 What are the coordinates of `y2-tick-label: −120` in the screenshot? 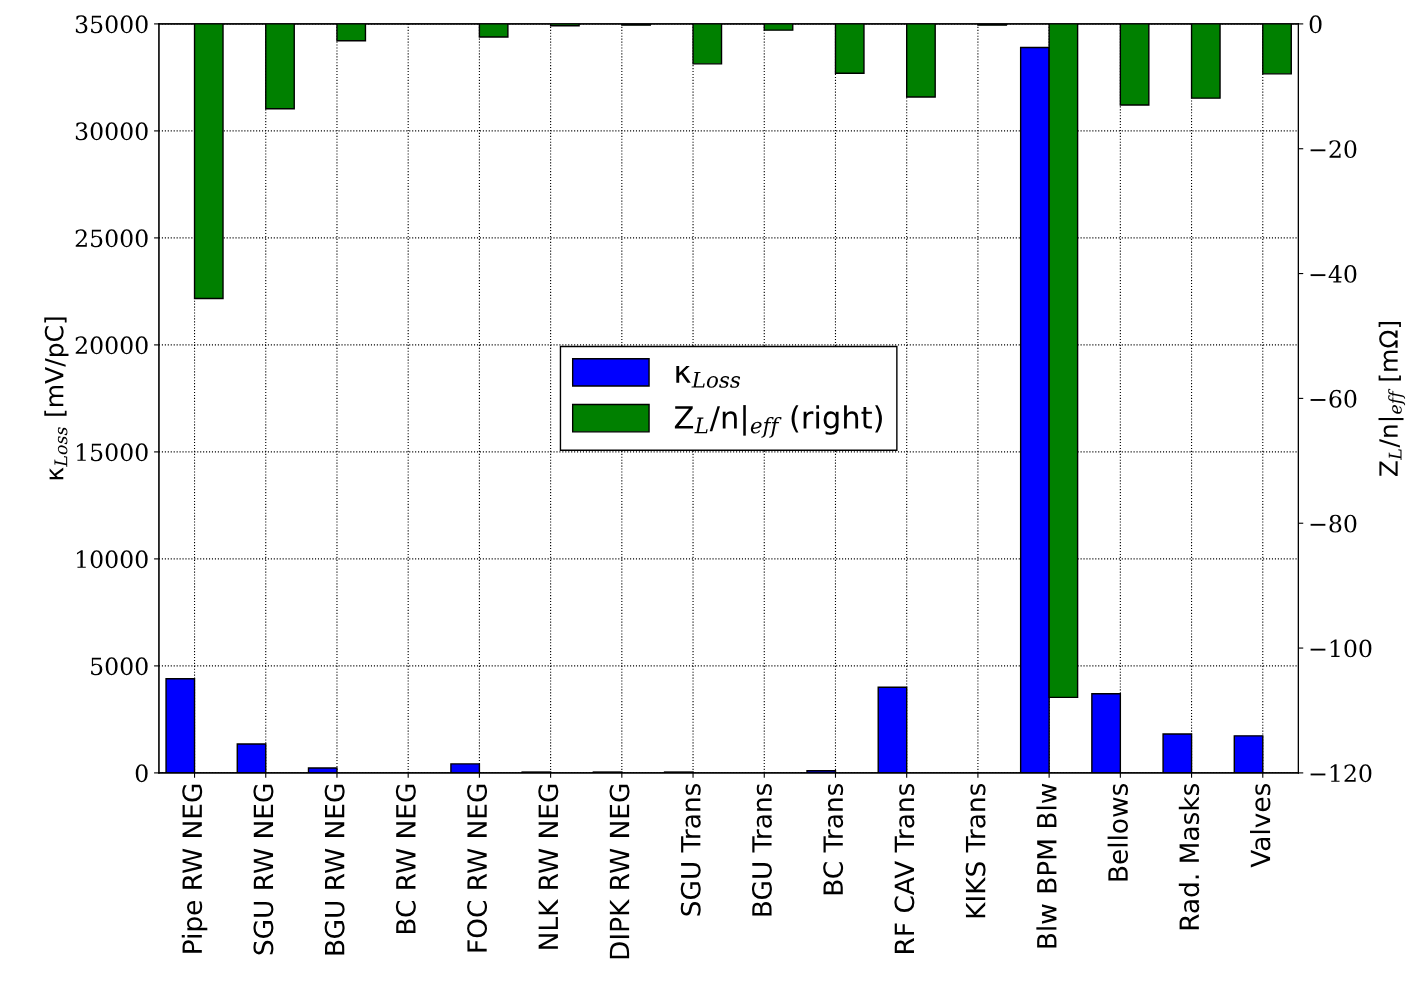 It's located at (1341, 773).